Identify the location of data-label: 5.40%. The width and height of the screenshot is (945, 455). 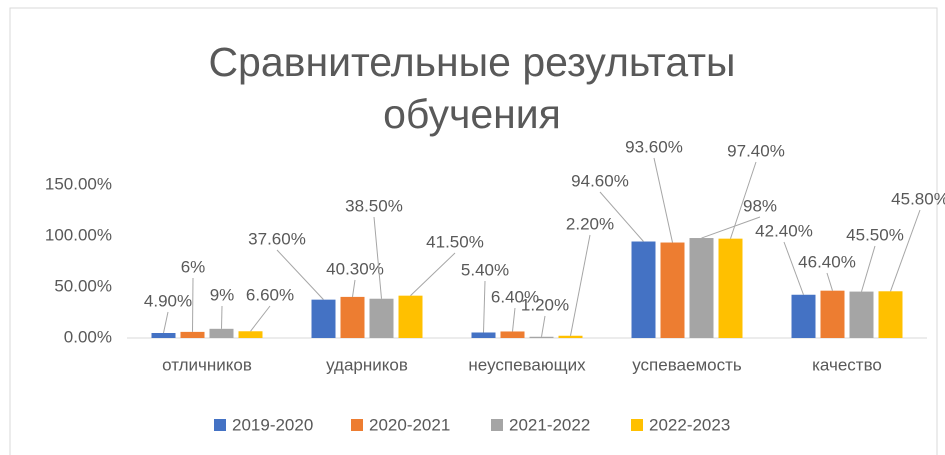
(485, 269).